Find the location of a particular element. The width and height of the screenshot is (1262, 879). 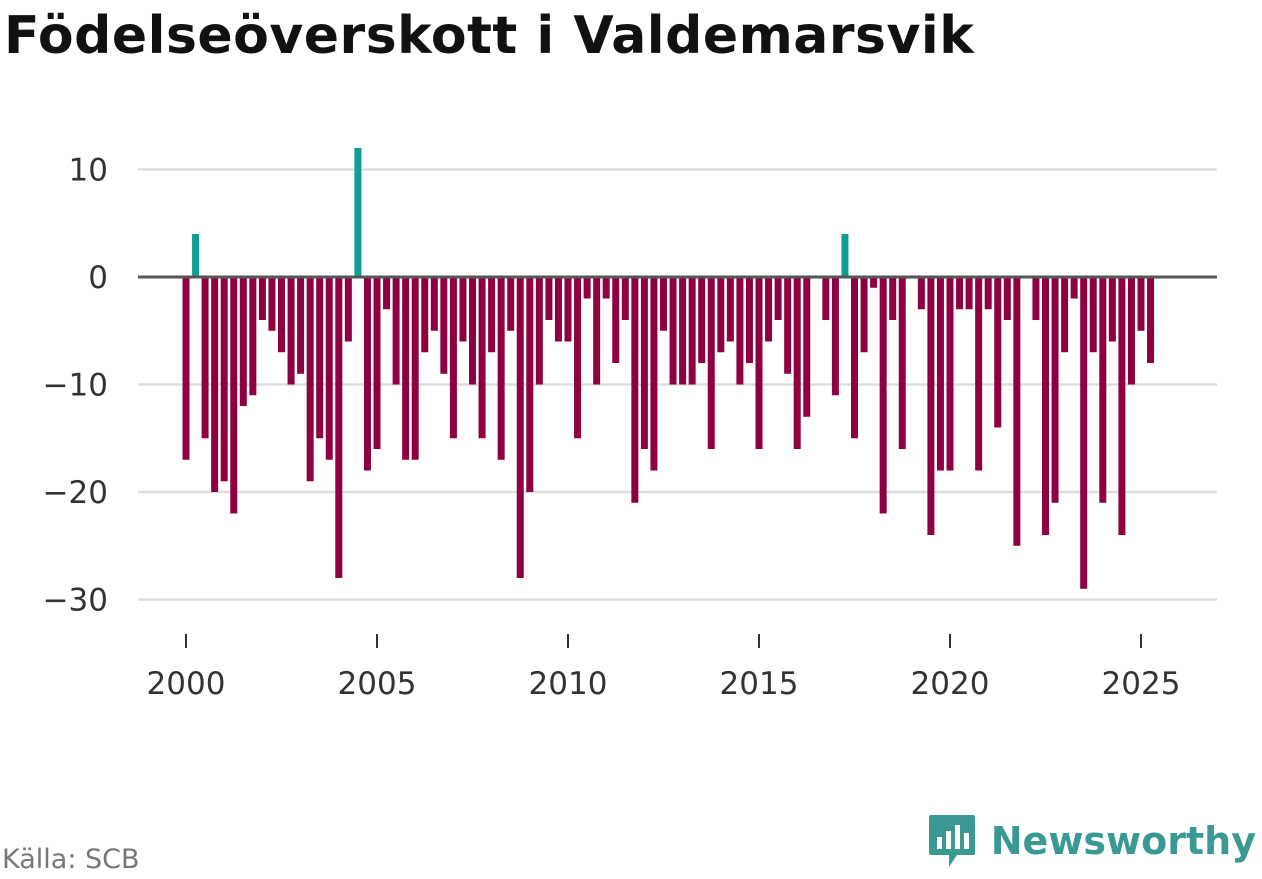

x-tick-label: 2020 is located at coordinates (950, 684).